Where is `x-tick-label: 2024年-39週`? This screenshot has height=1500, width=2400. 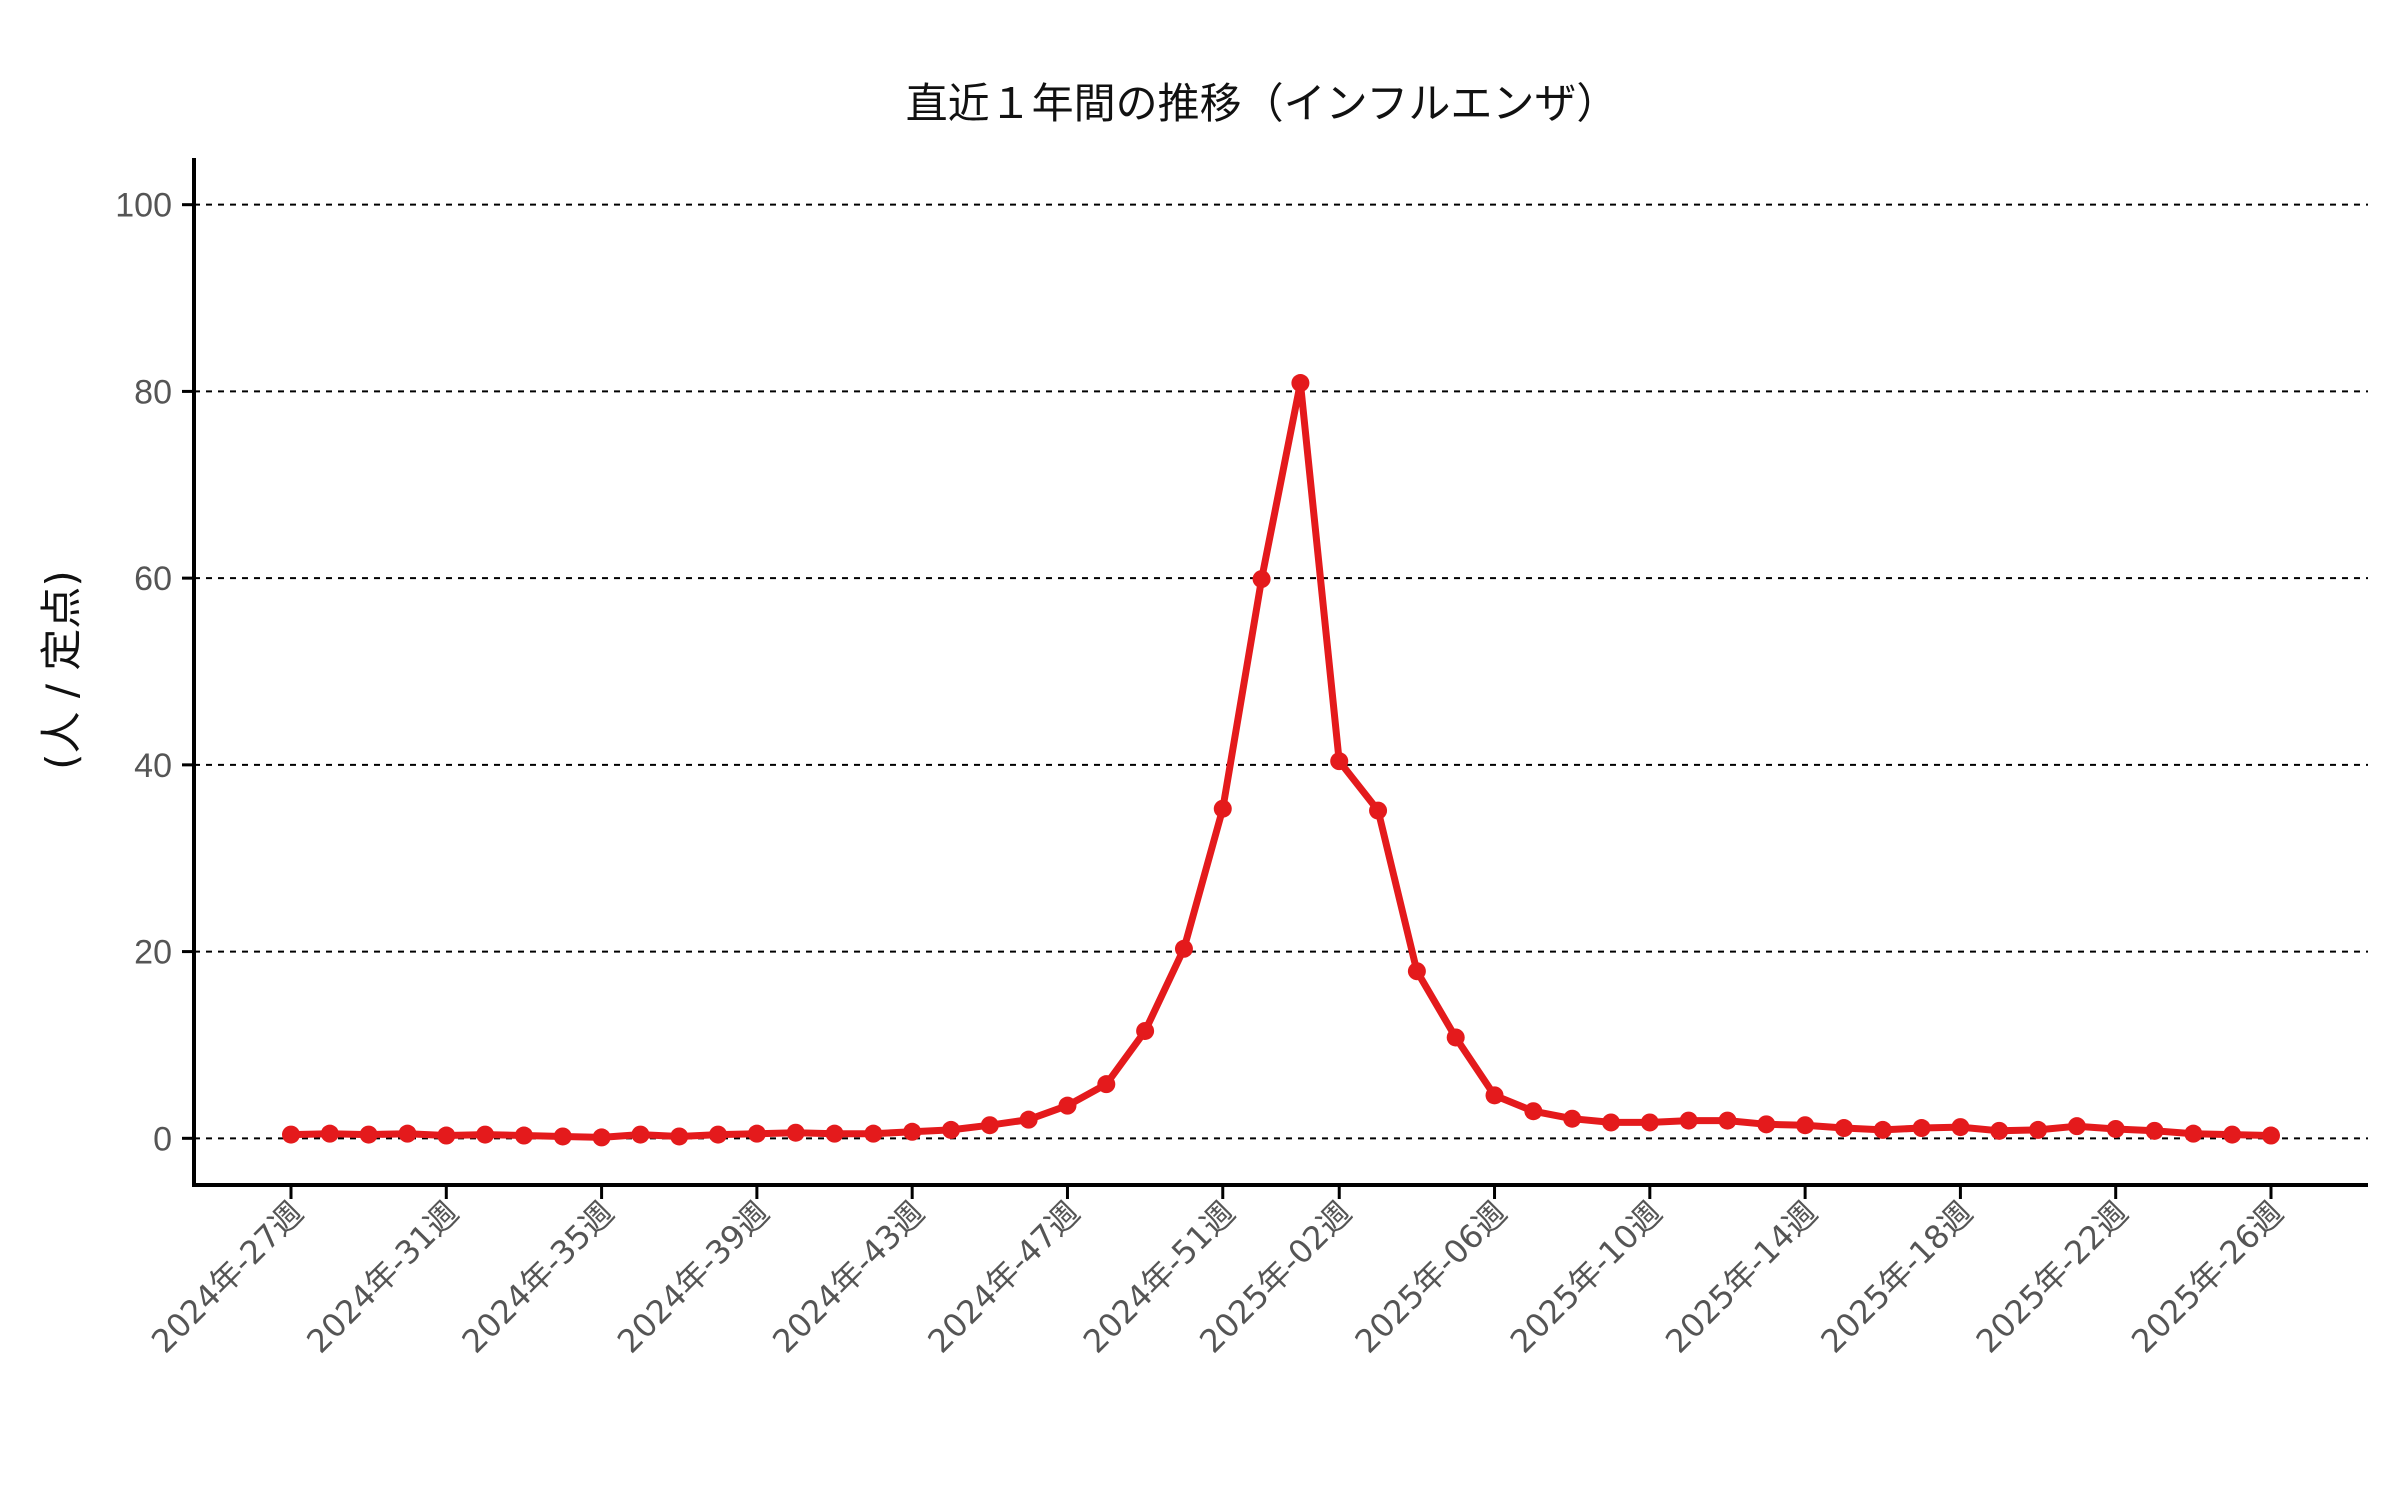
x-tick-label: 2024年-39週 is located at coordinates (693, 1277).